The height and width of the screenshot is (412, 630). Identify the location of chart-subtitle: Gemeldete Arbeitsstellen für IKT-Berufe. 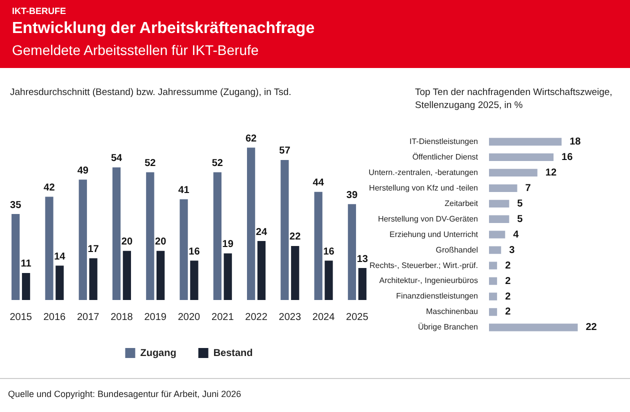
(135, 50).